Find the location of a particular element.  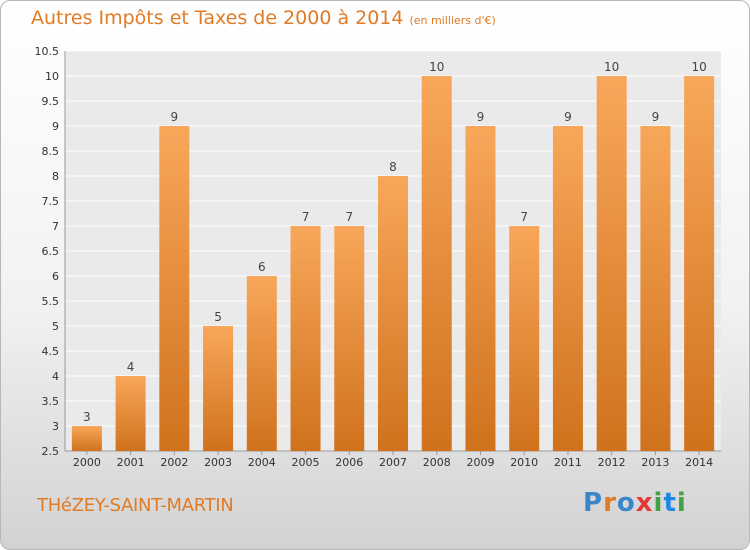

x-tick-label: 2002 is located at coordinates (174, 462).